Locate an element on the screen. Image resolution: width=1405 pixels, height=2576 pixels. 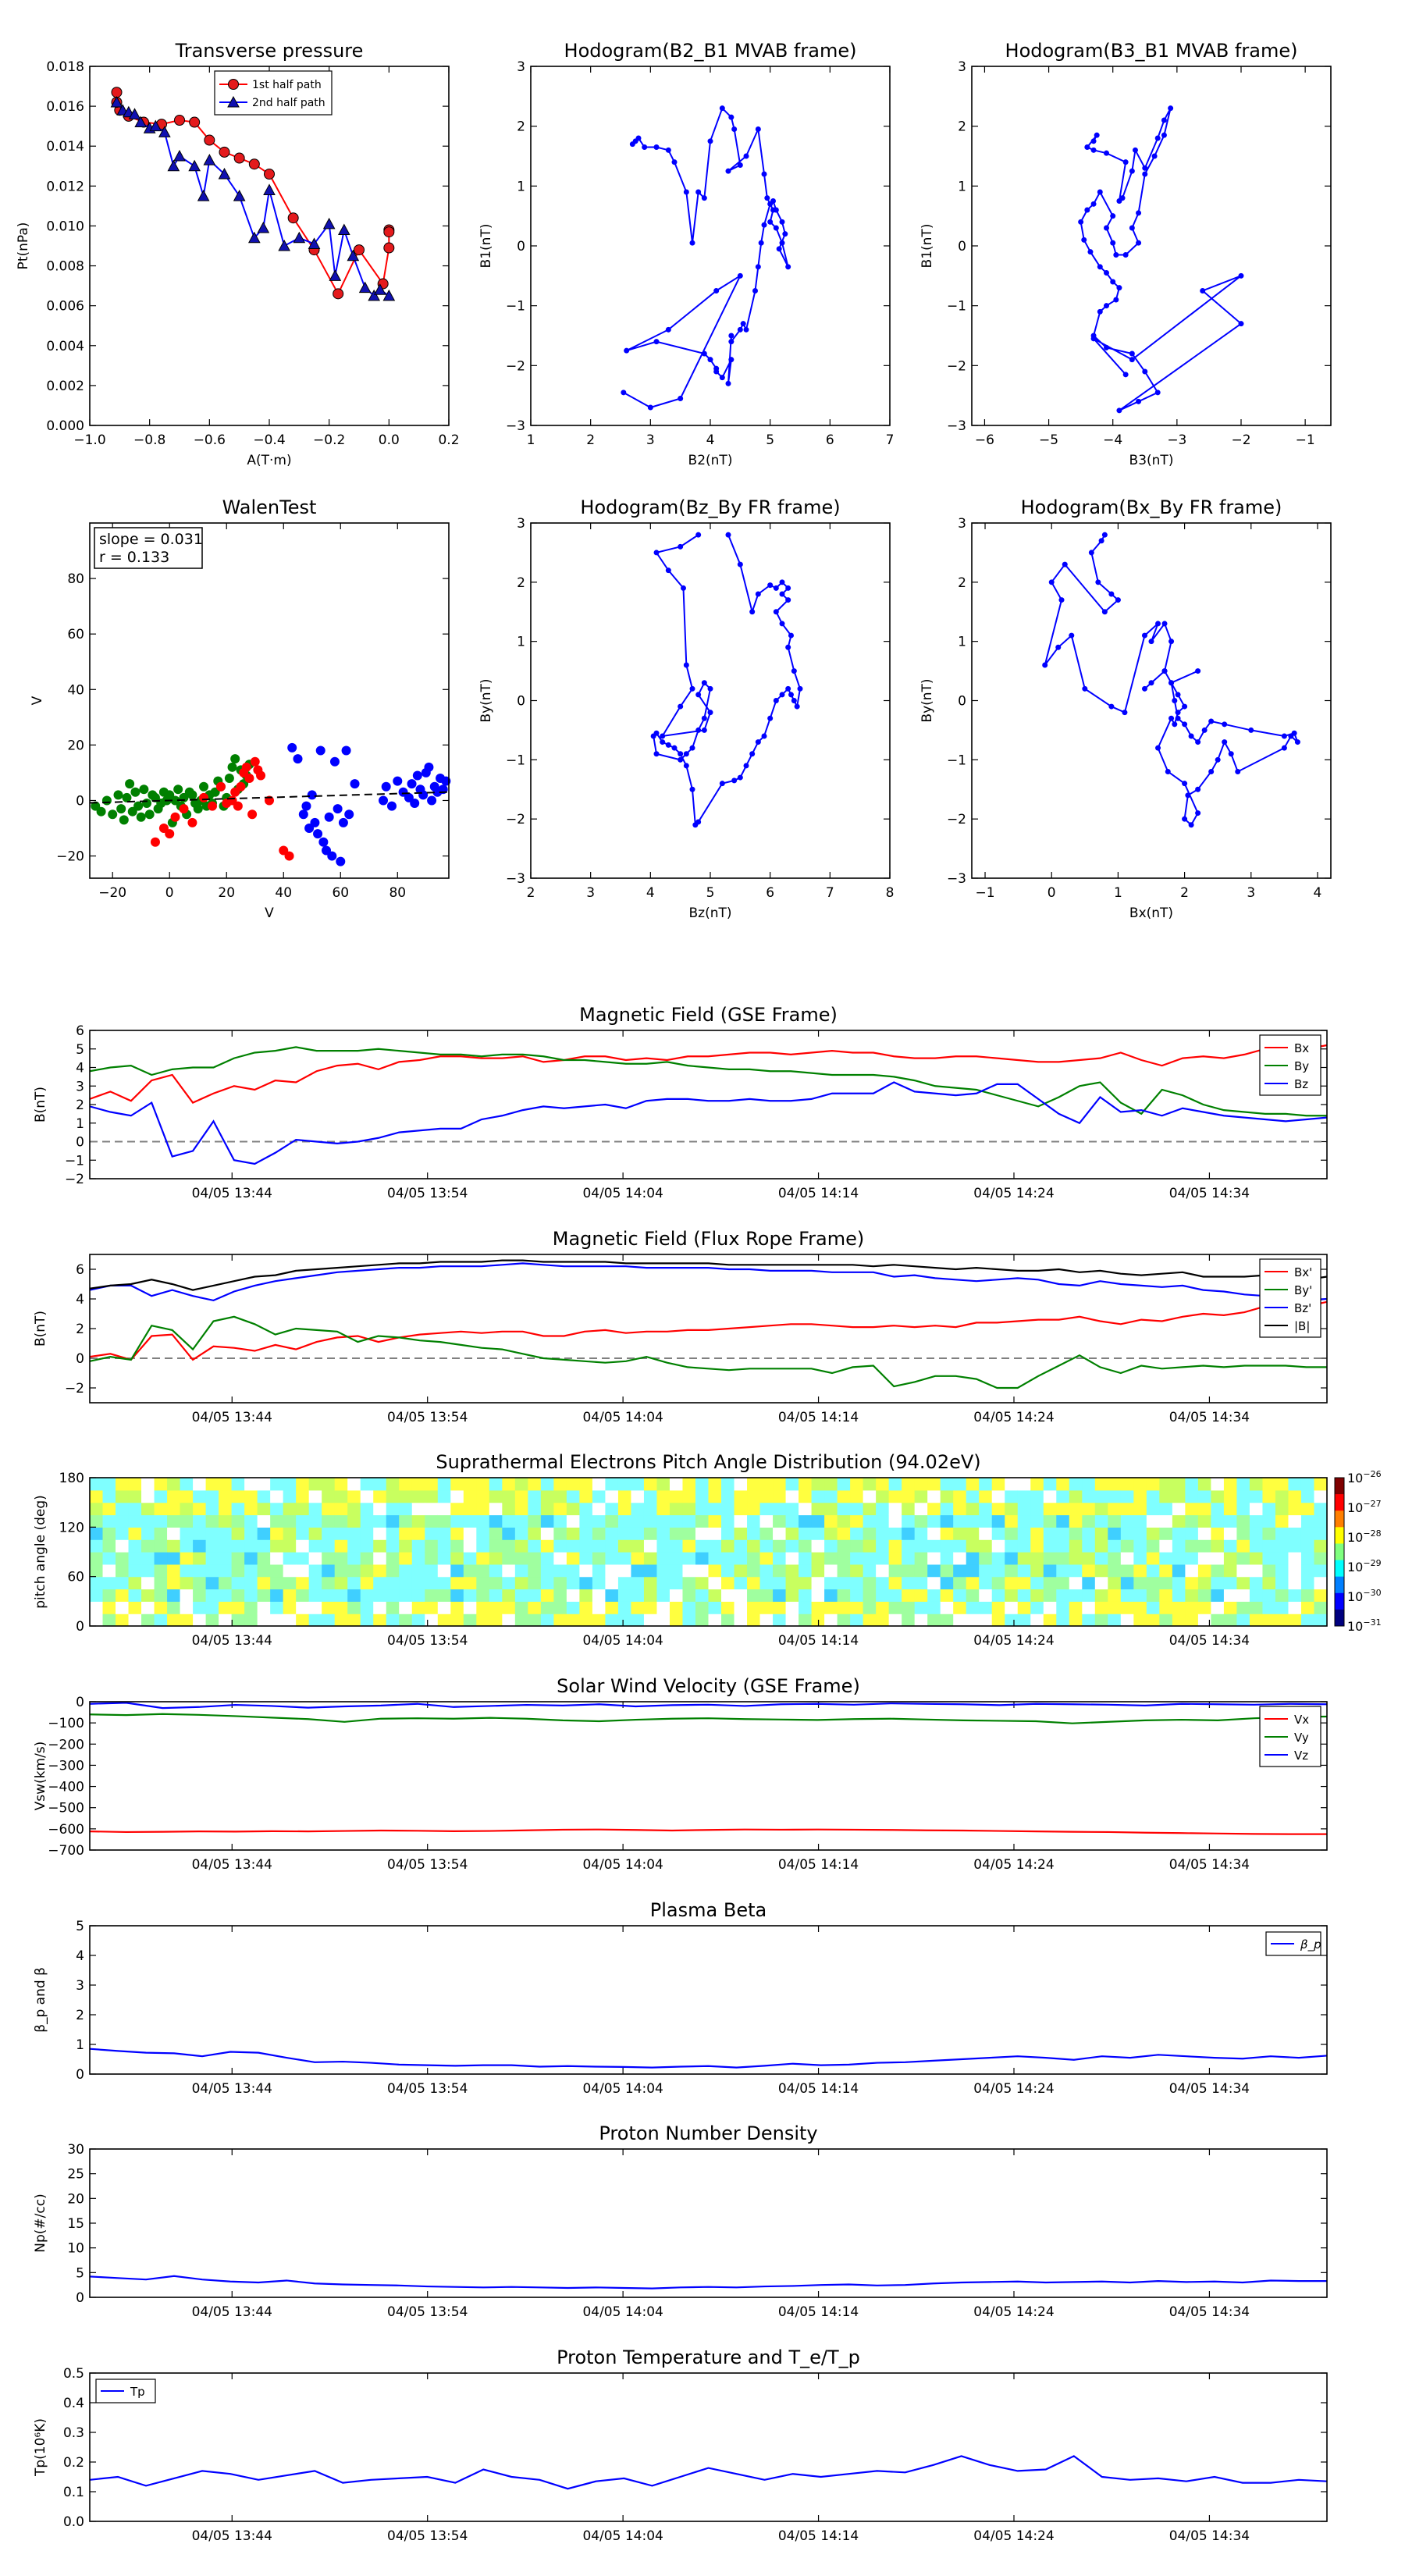
series-Vz is located at coordinates (709, 1706).